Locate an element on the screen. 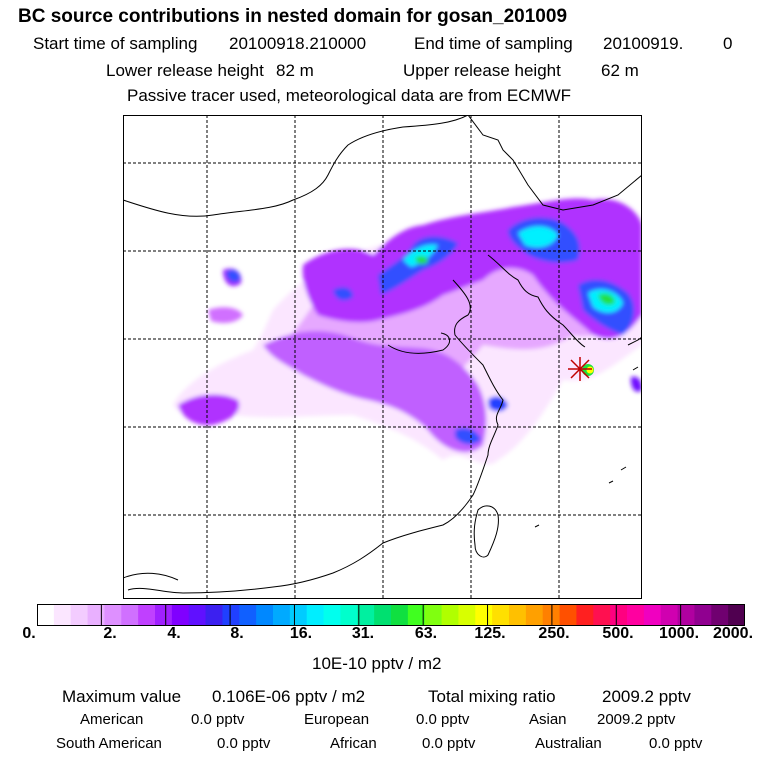  region-south-american-label: South American is located at coordinates (109, 743).